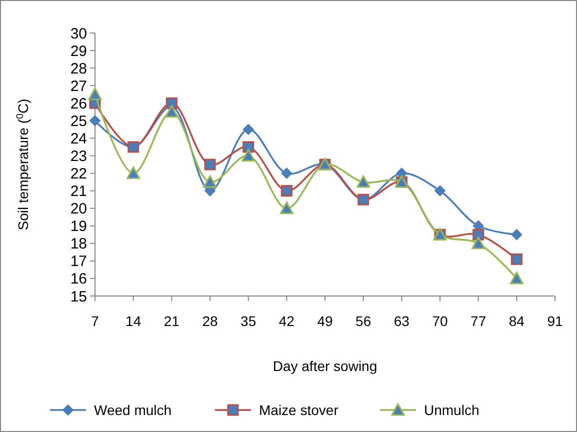 The image size is (577, 432). Describe the element at coordinates (325, 366) in the screenshot. I see `x-axis-title: Day after sowing` at that location.